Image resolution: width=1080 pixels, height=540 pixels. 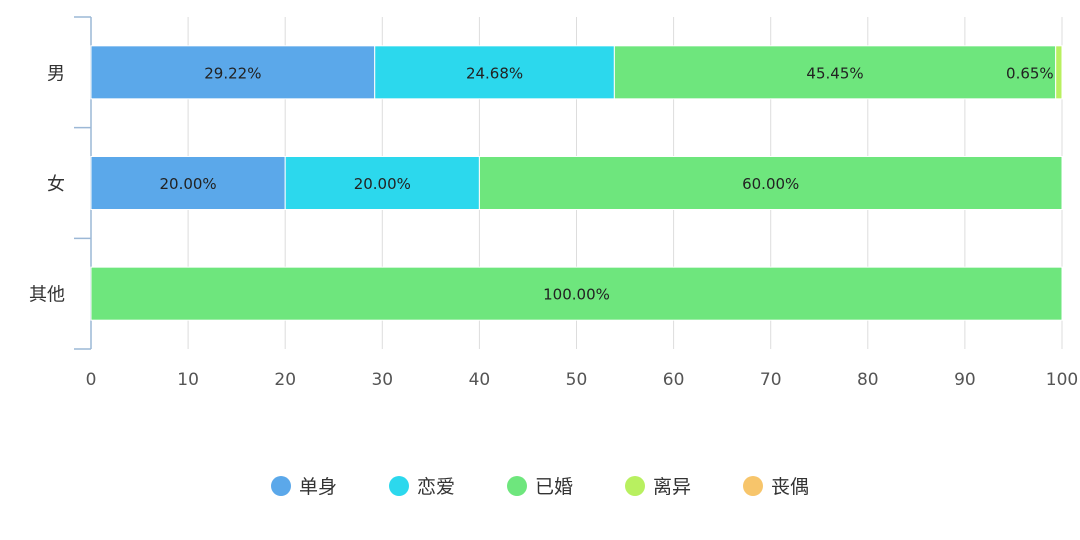 What do you see at coordinates (91, 380) in the screenshot?
I see `x-tick-label: 0` at bounding box center [91, 380].